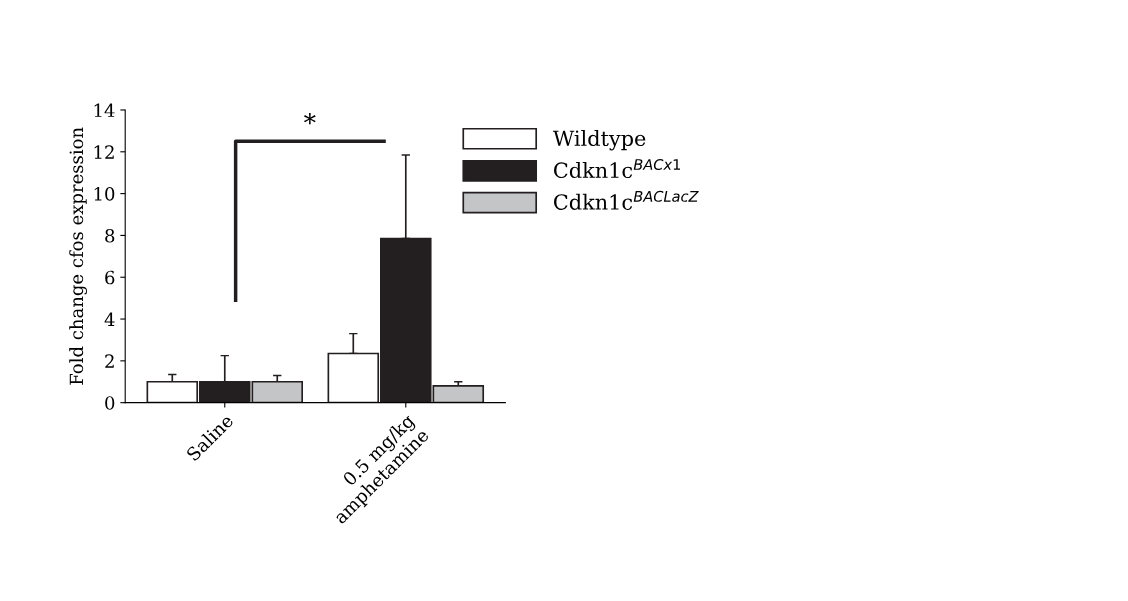  I want to click on legend-label: Wildtype, so click(599, 140).